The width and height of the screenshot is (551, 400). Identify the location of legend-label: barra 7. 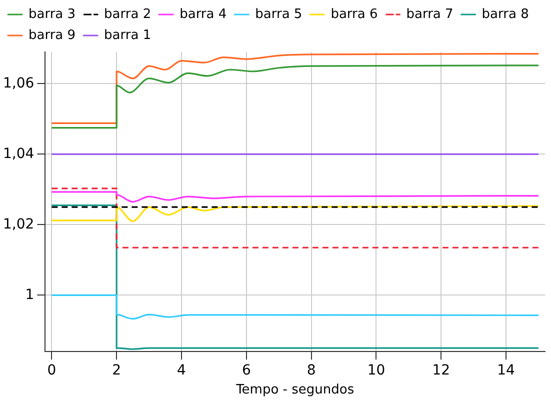
(430, 14).